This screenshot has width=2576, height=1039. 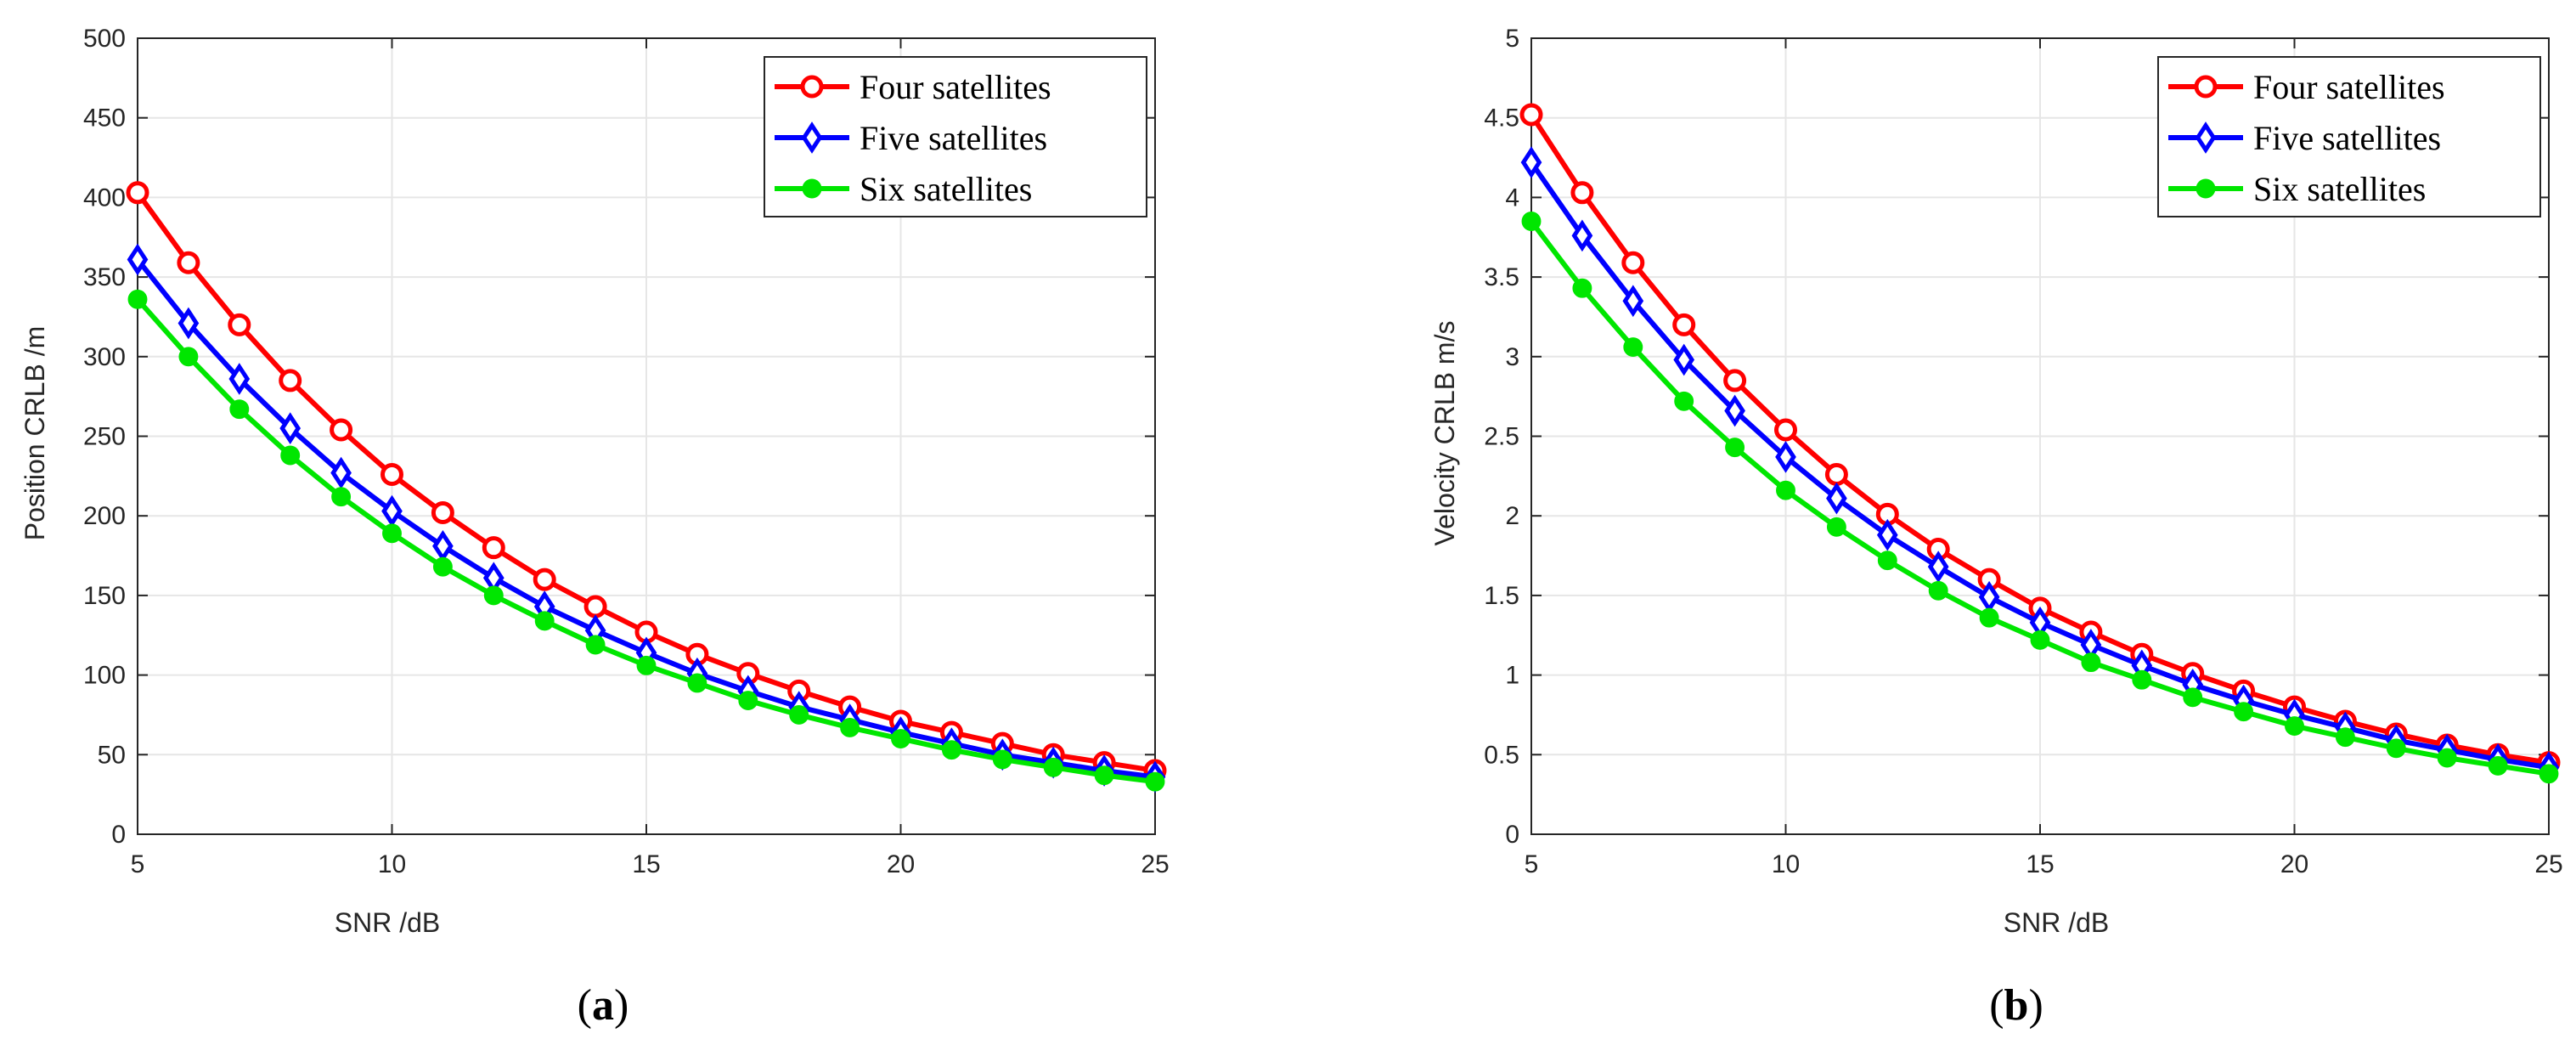 What do you see at coordinates (387, 922) in the screenshot?
I see `x-axis-label-a: SNR /dB` at bounding box center [387, 922].